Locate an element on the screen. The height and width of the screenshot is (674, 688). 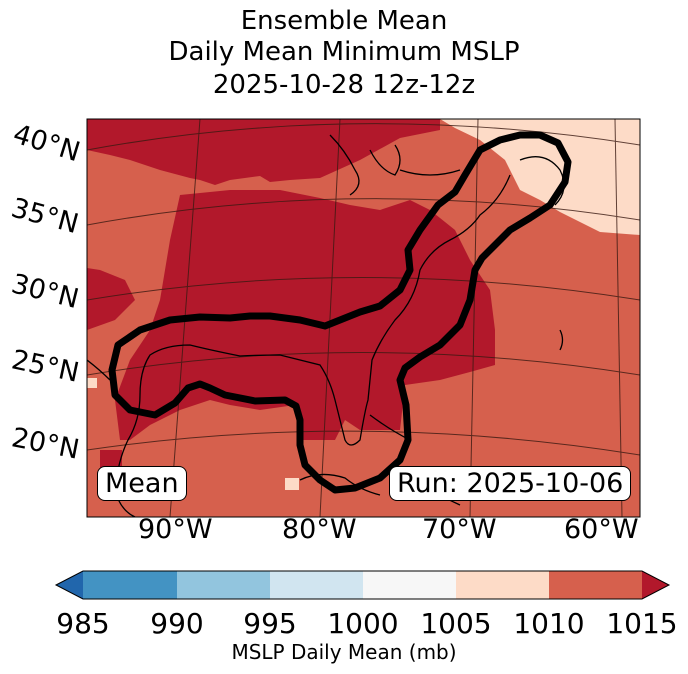
colorbar is located at coordinates (362, 585).